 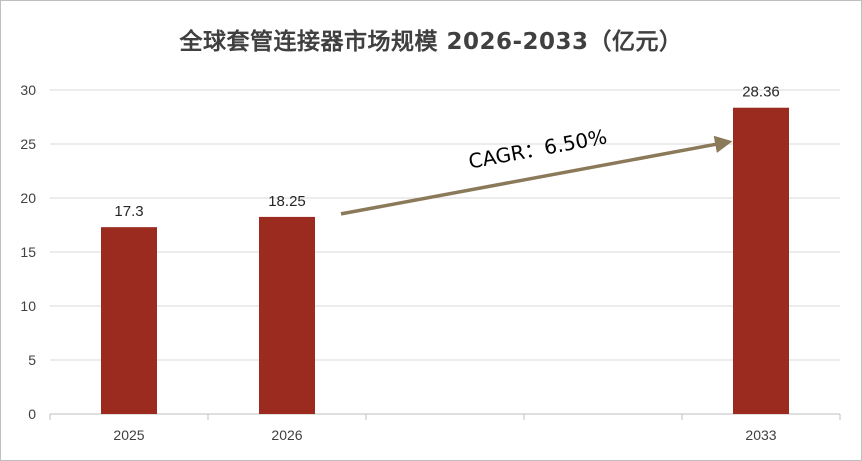 What do you see at coordinates (128, 435) in the screenshot?
I see `x-tick-label: 2025` at bounding box center [128, 435].